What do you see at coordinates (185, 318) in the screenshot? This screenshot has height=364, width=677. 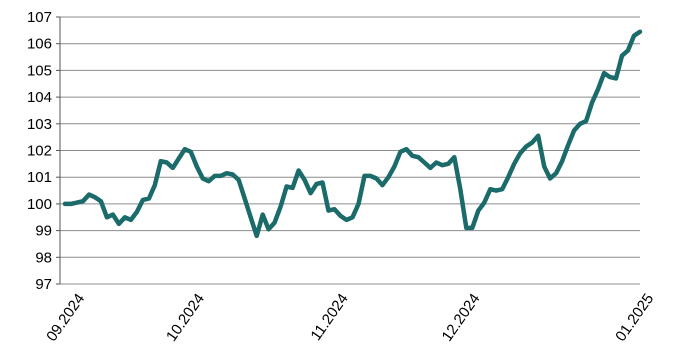 I see `x-tick-label: 10.2024` at bounding box center [185, 318].